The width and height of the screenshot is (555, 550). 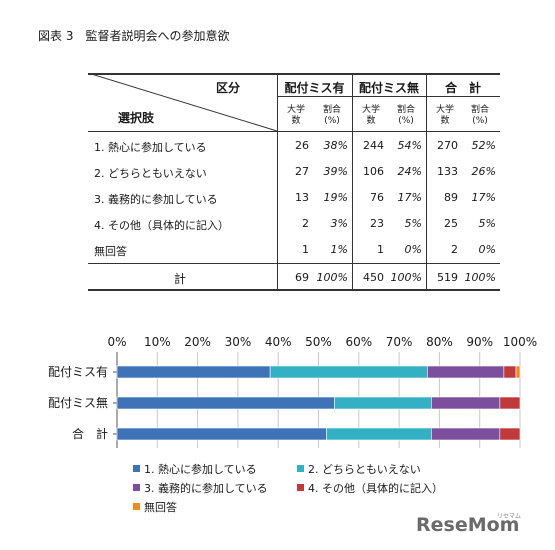 What do you see at coordinates (150, 147) in the screenshot?
I see `row-label: 1. 熱心に参加している` at bounding box center [150, 147].